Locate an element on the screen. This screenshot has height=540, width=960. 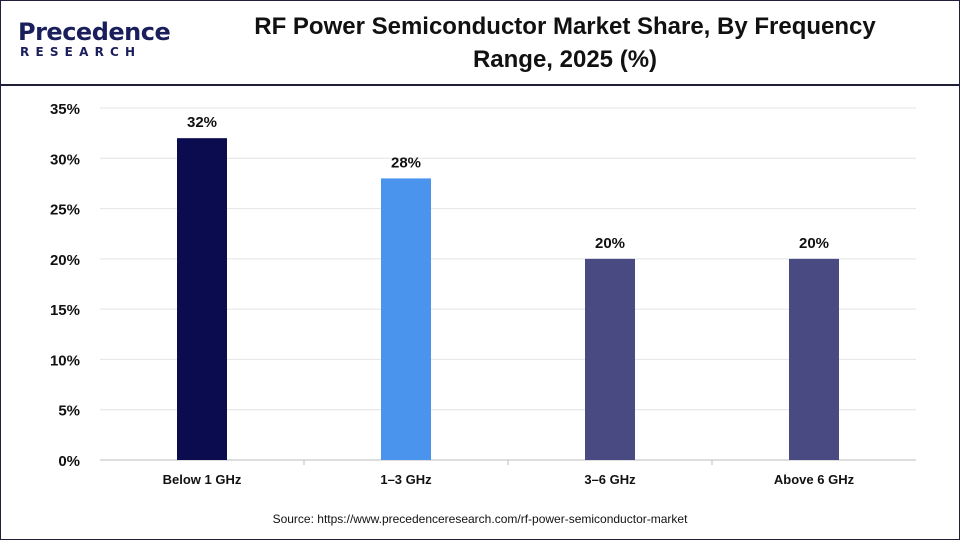
y-tick-label: 35% is located at coordinates (65, 109).